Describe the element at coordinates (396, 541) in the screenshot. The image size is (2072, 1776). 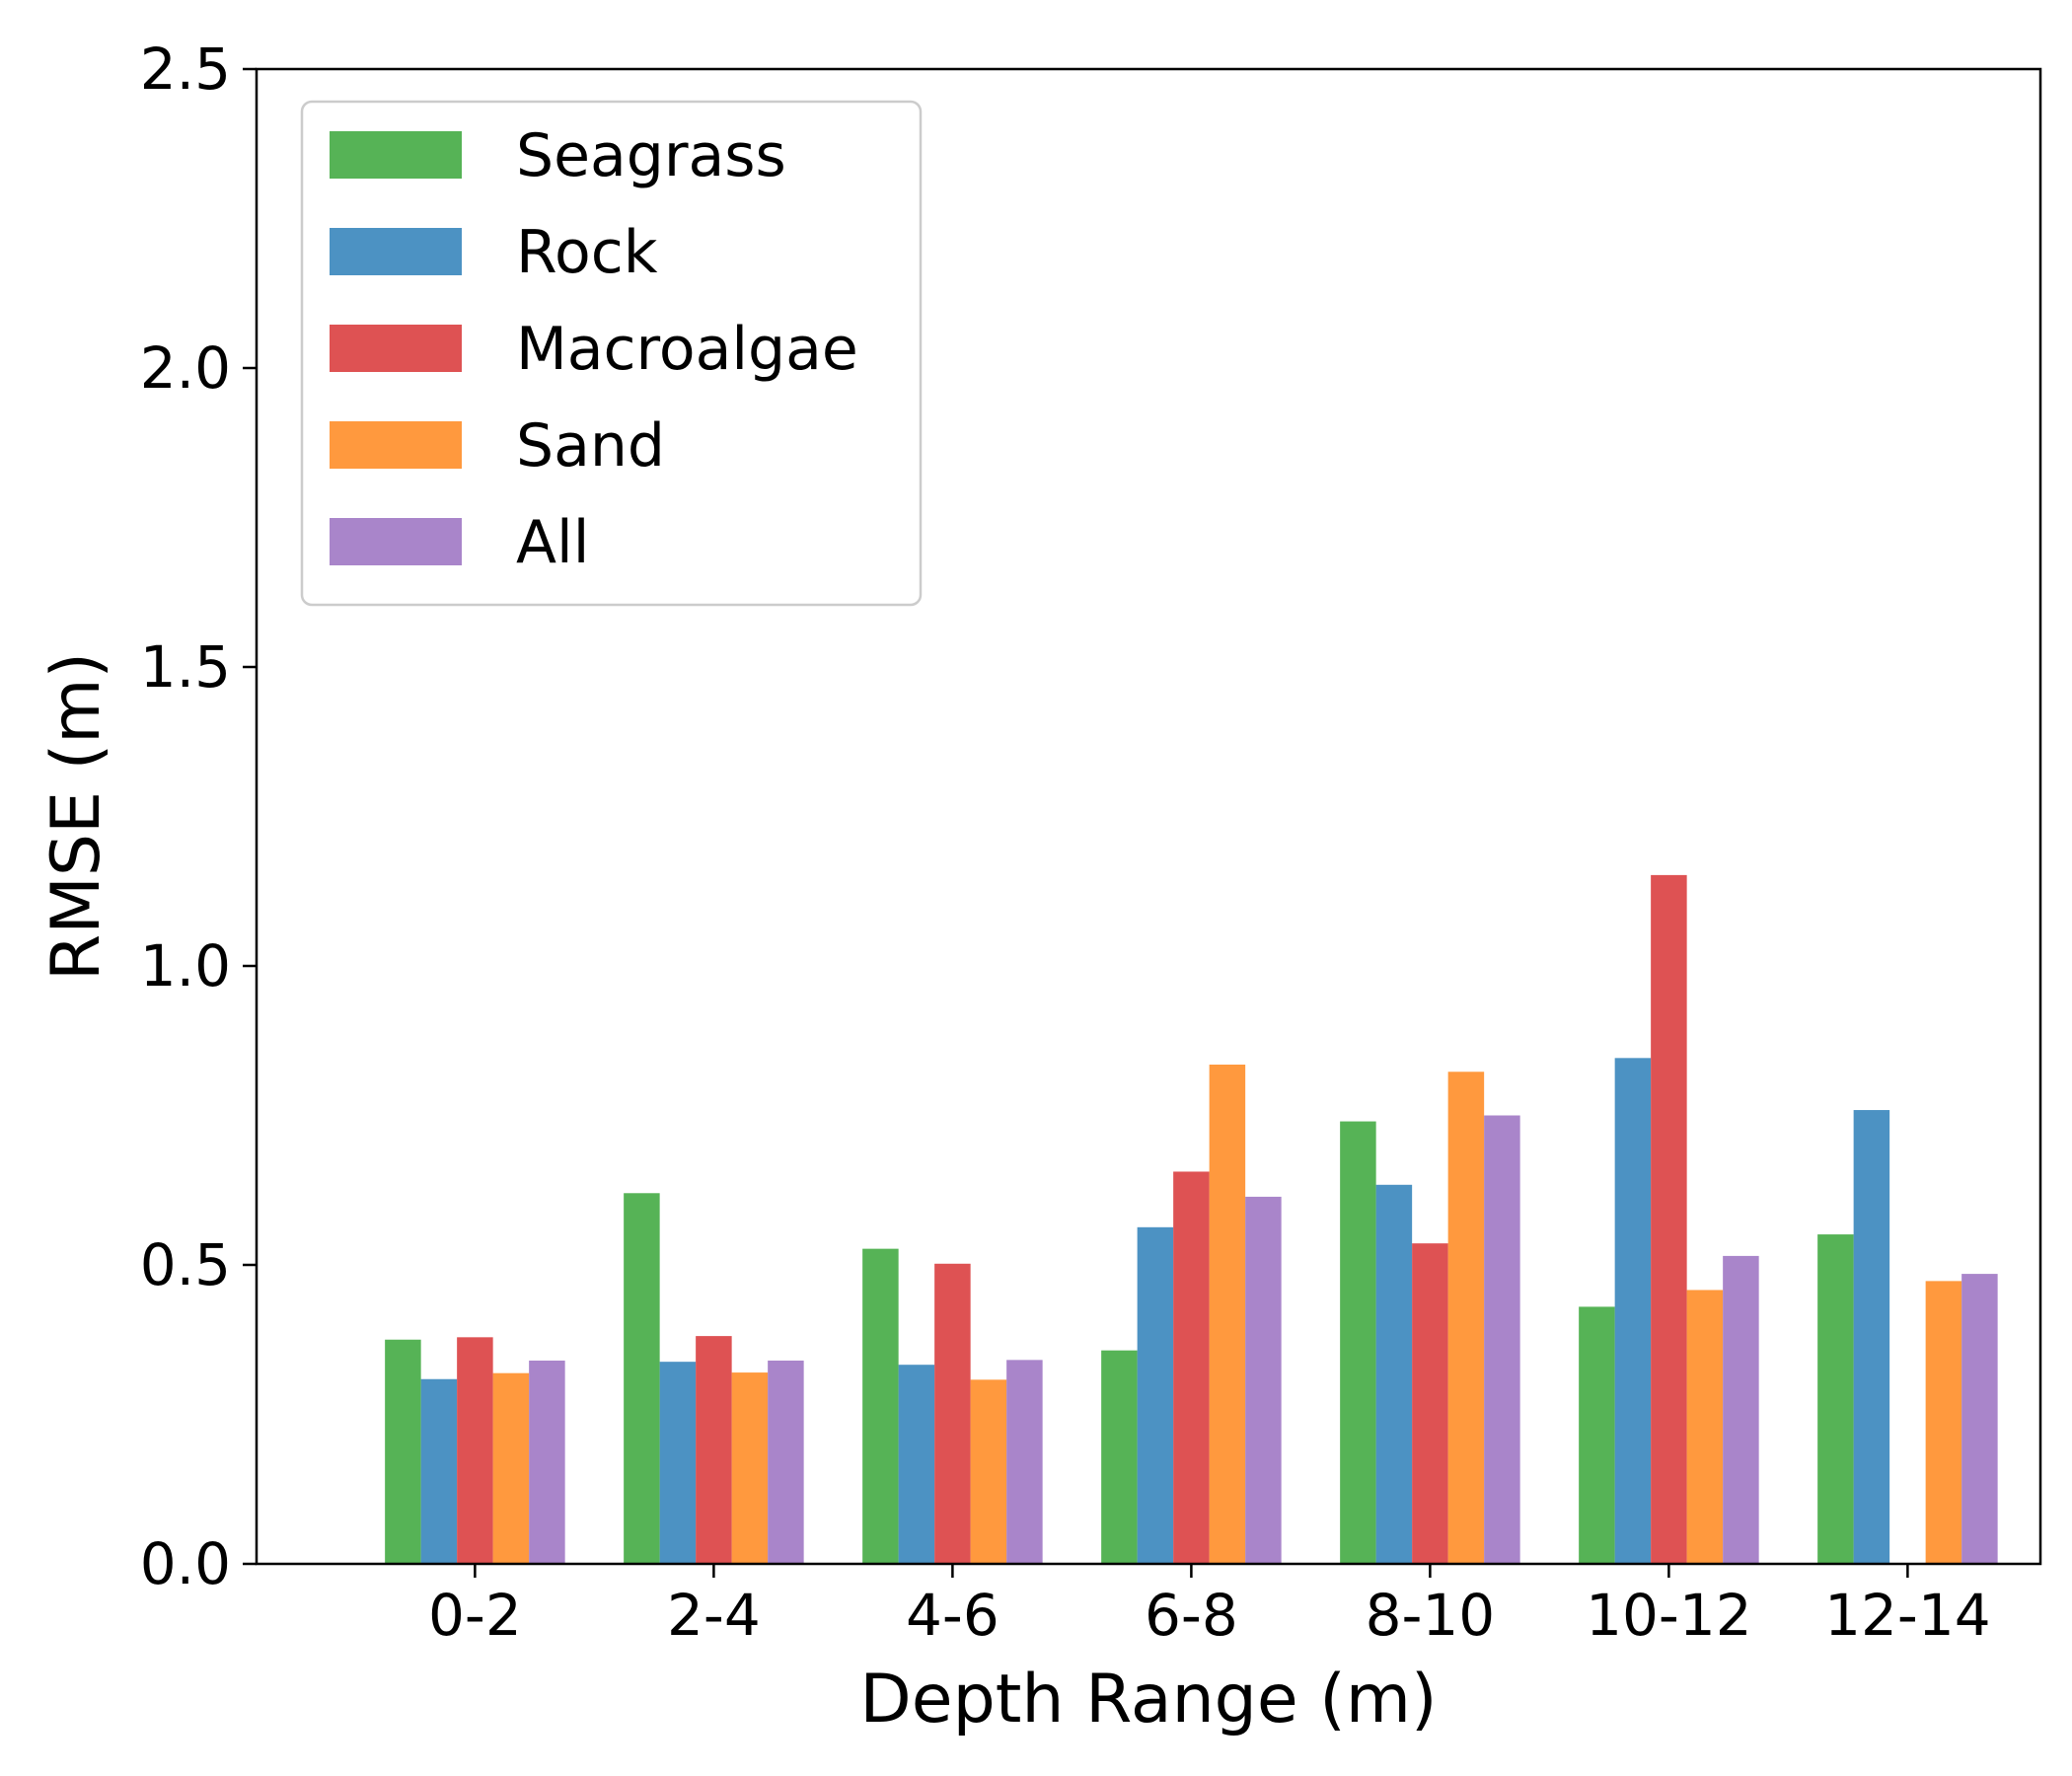
I see `legend-swatch-all` at that location.